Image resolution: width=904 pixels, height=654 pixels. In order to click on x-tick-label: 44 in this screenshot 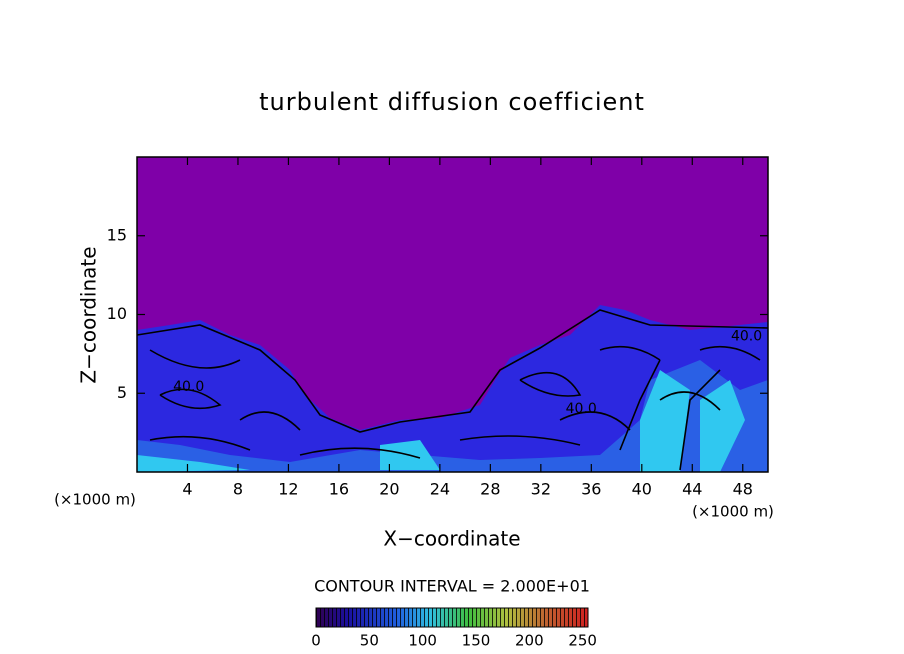, I will do `click(692, 489)`.